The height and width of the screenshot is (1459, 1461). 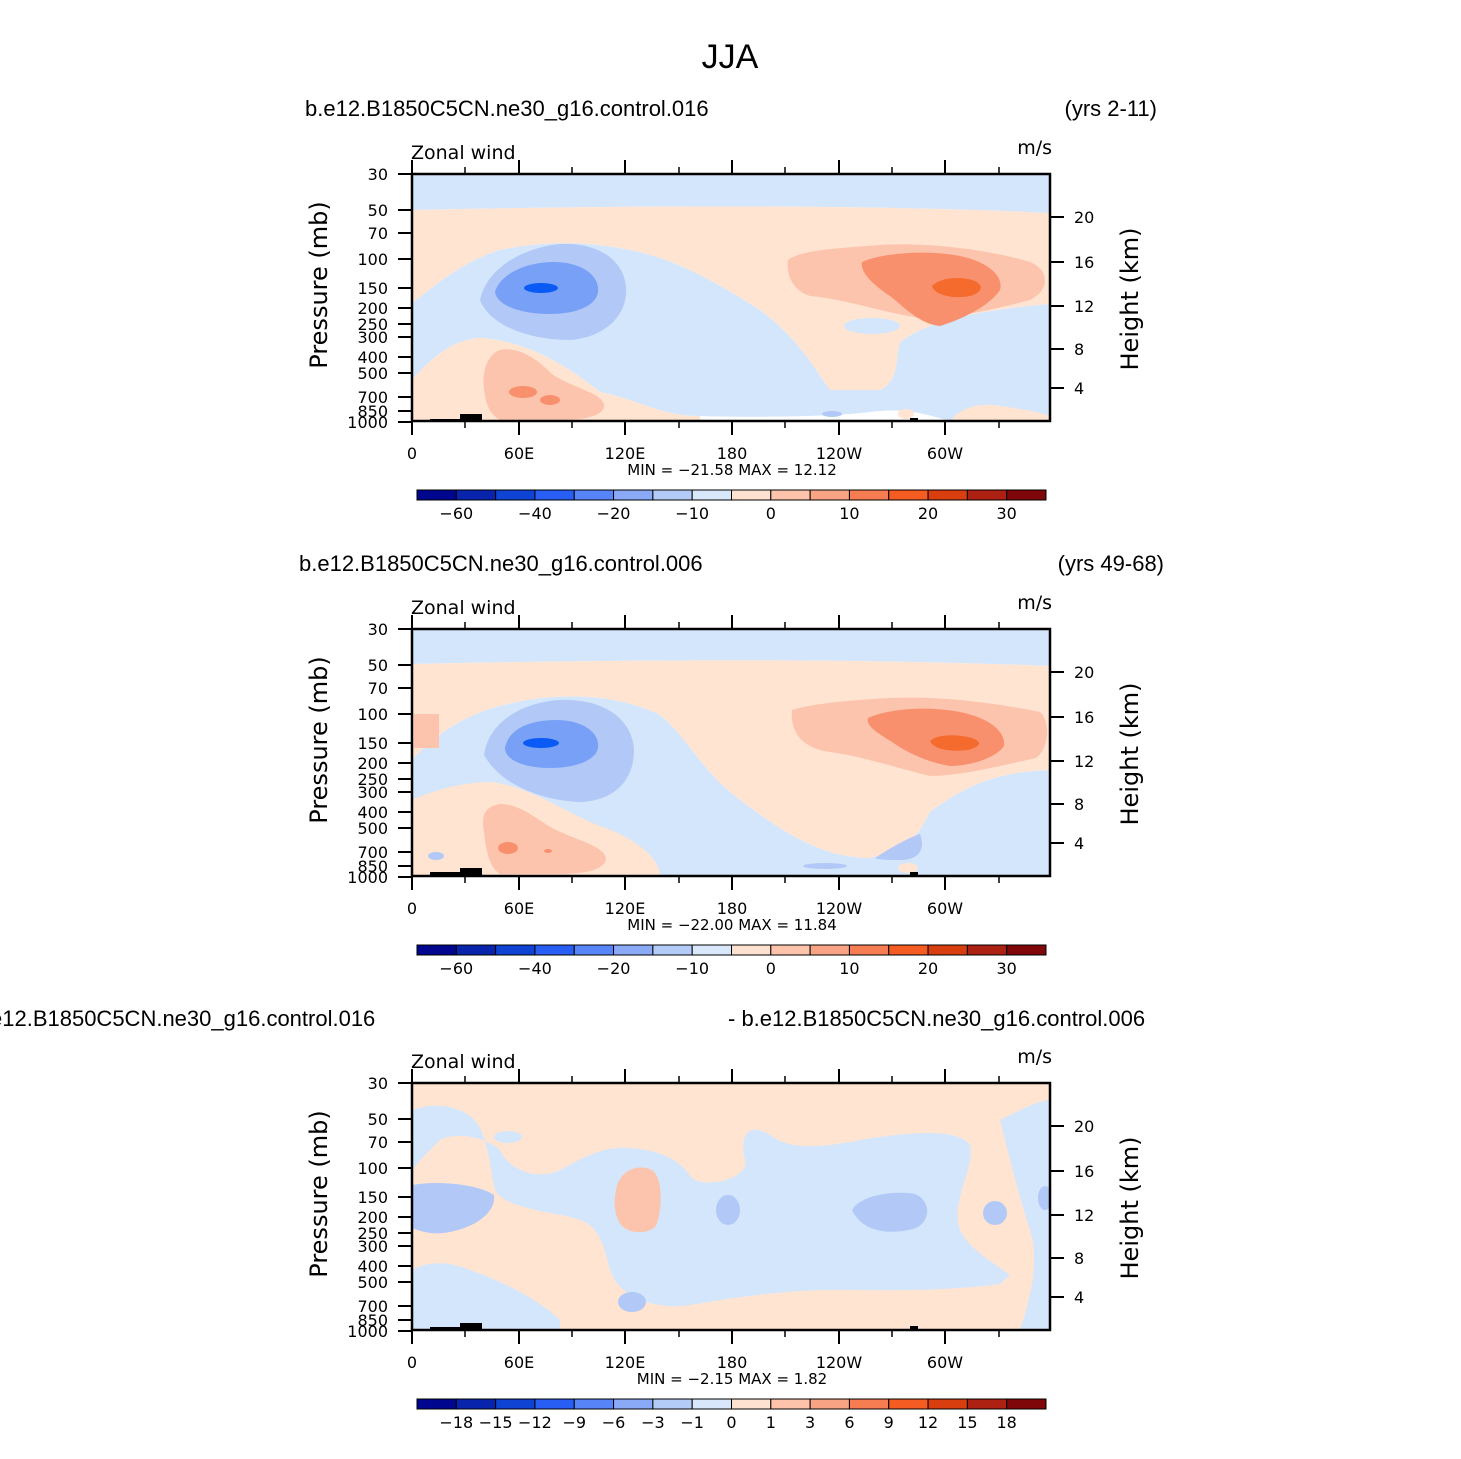 What do you see at coordinates (367, 1331) in the screenshot?
I see `y-tick-label: 1000` at bounding box center [367, 1331].